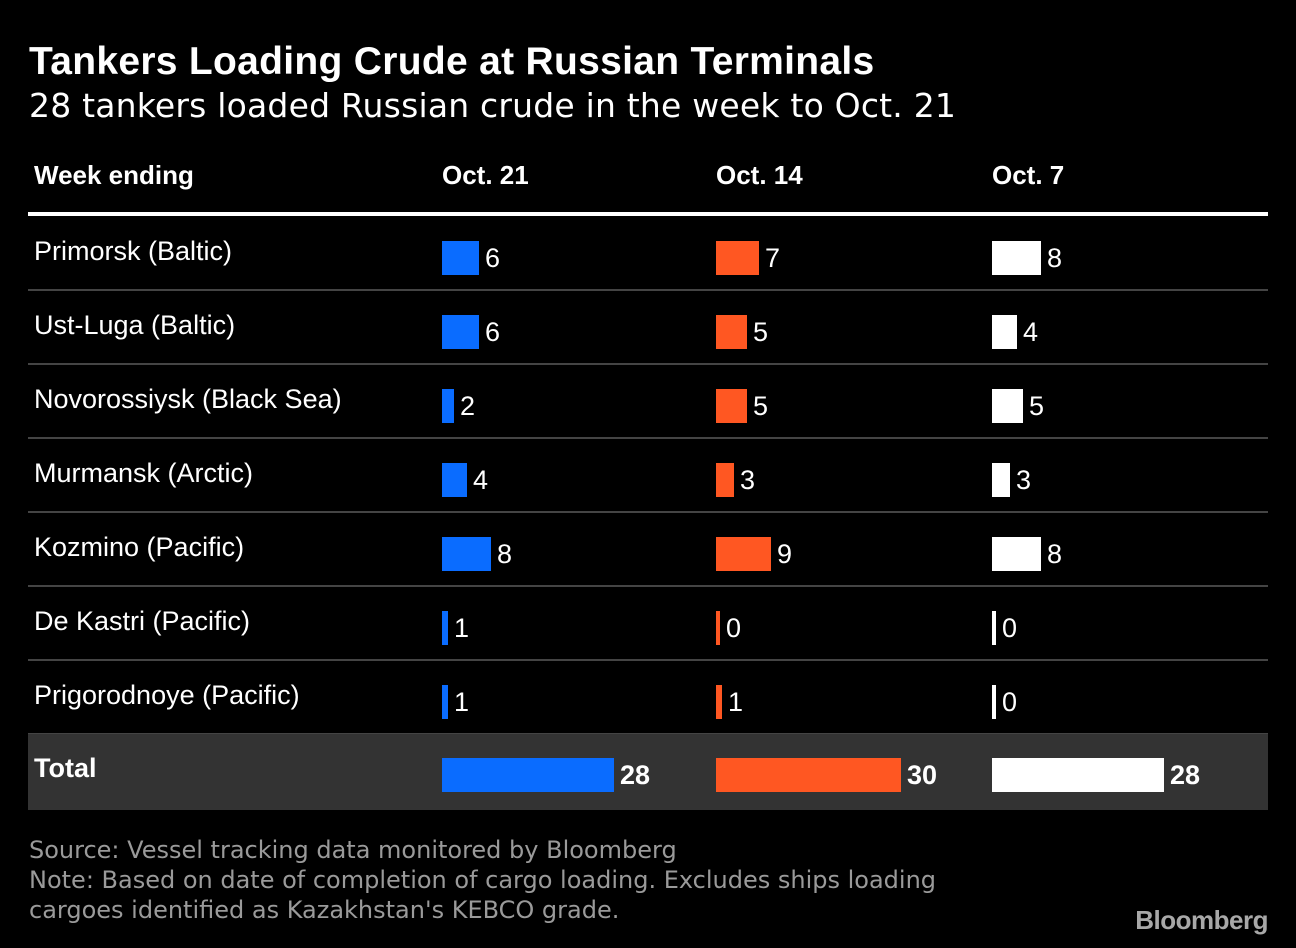  Describe the element at coordinates (648, 698) in the screenshot. I see `table-row: Prigorodnoye (Pacific) 1 1 0` at that location.